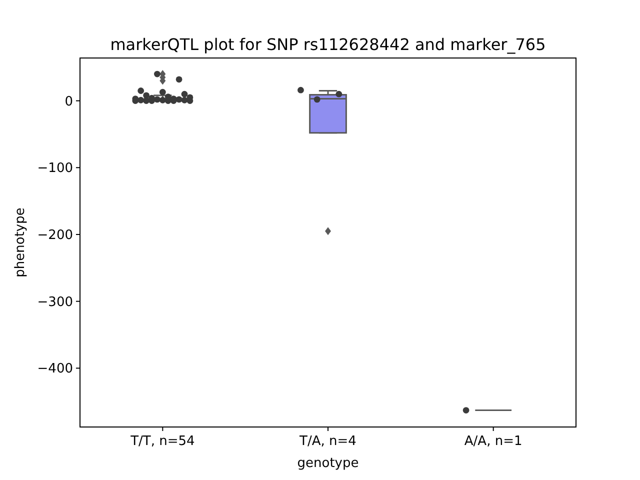 This screenshot has height=480, width=640. I want to click on x-tick-label: T/T, n=54, so click(162, 441).